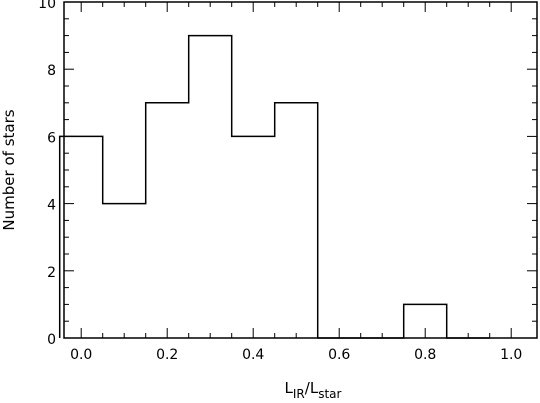  I want to click on x-tick-label: 0.0, so click(81, 355).